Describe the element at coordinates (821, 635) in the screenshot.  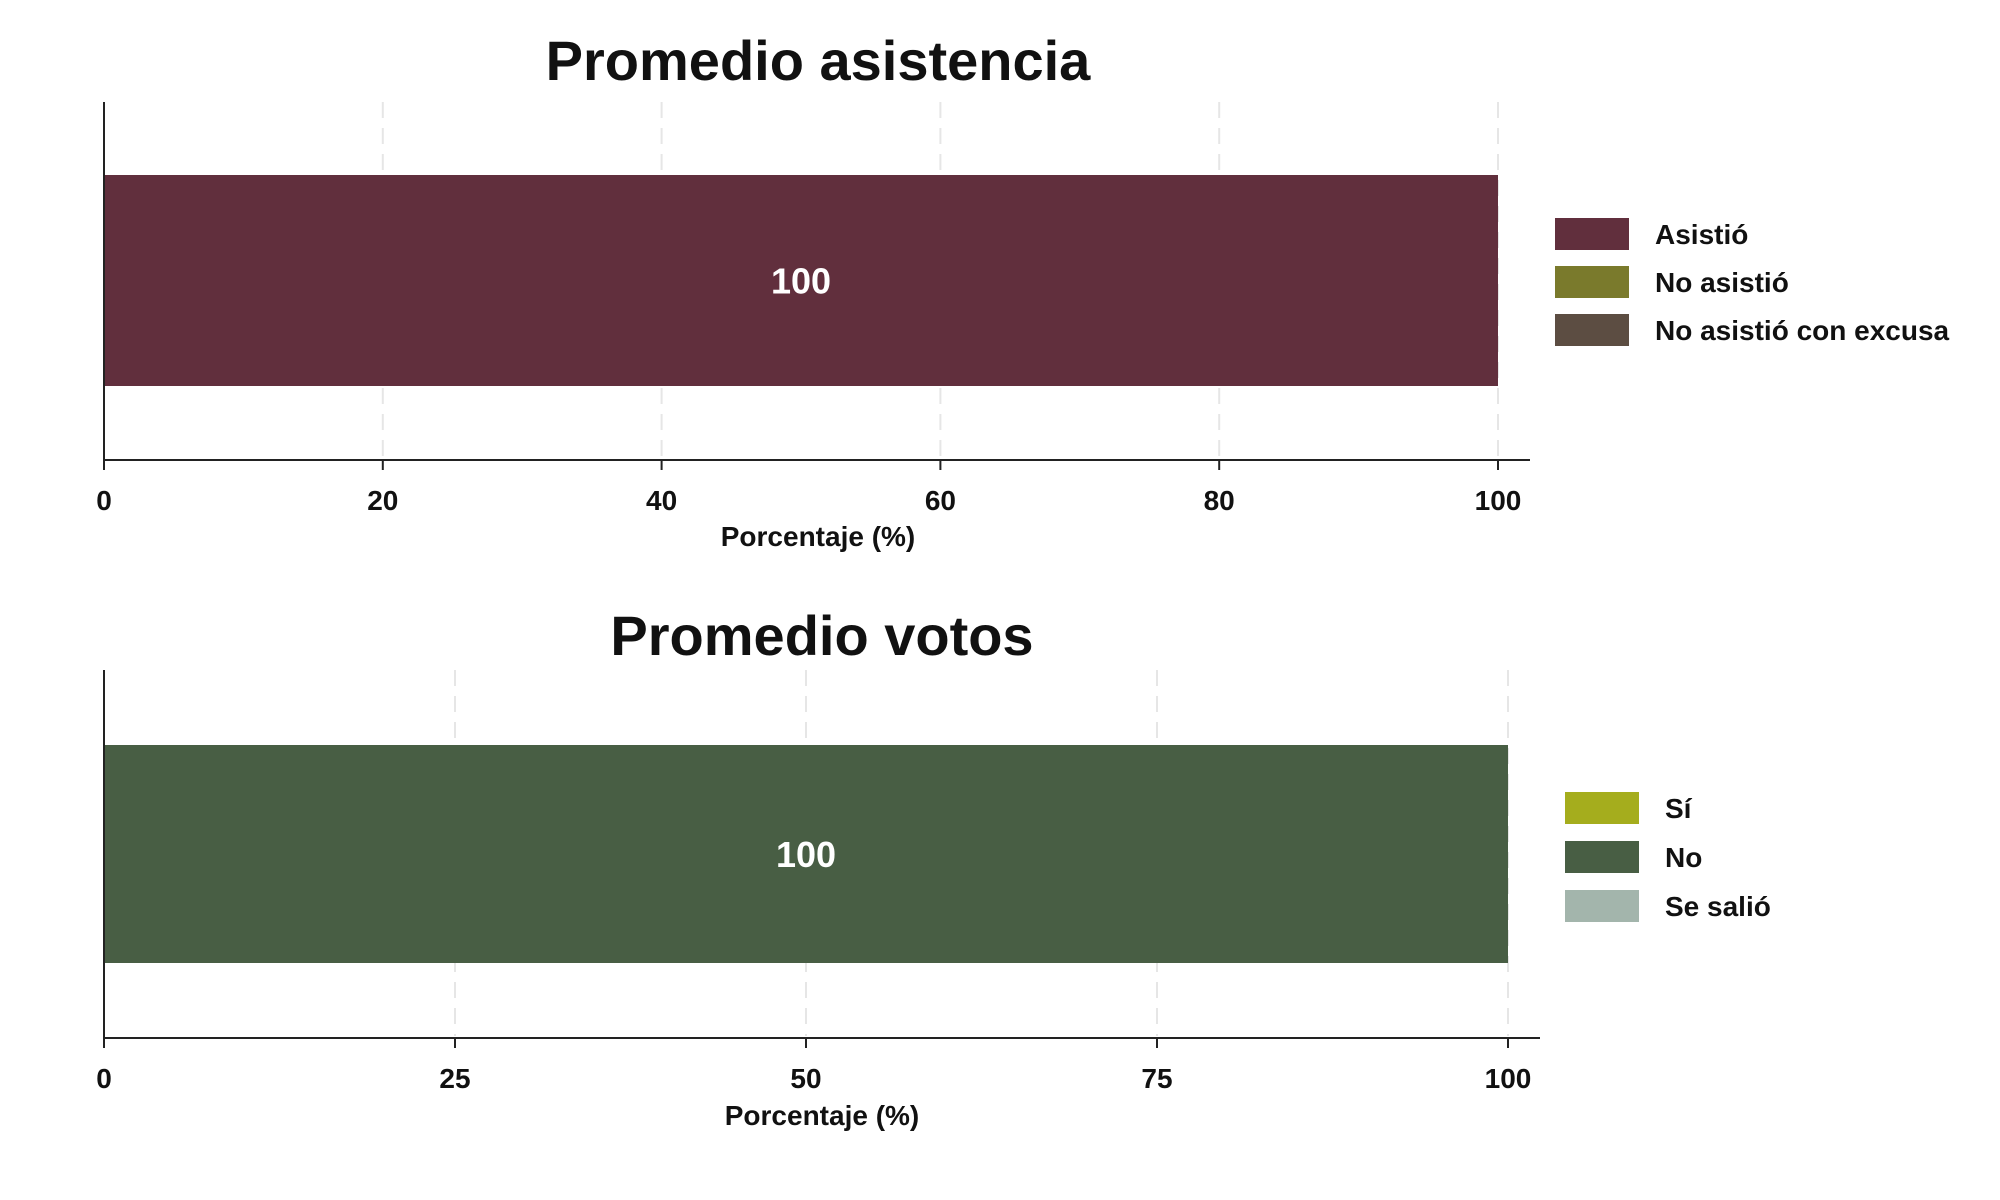
I see `chart-title: Promedio votos` at that location.